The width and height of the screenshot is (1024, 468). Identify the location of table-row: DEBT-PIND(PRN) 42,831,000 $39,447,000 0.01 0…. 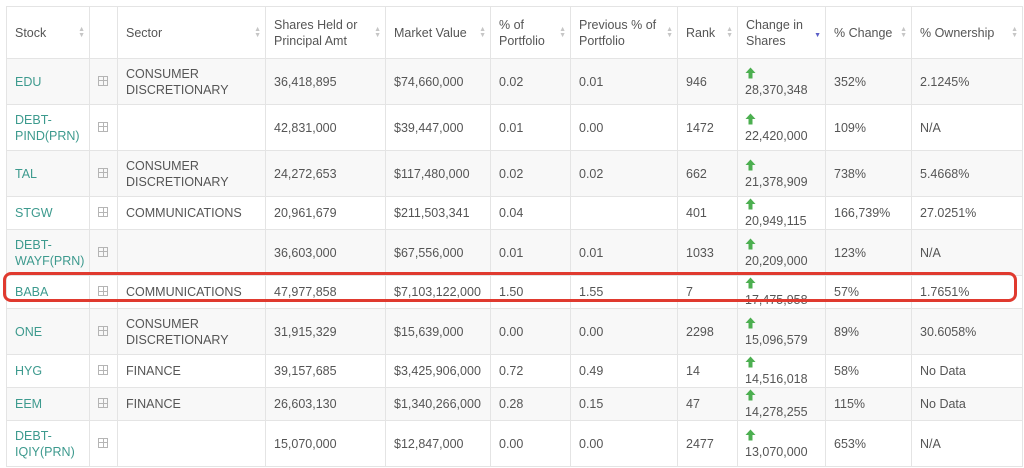
(514, 127).